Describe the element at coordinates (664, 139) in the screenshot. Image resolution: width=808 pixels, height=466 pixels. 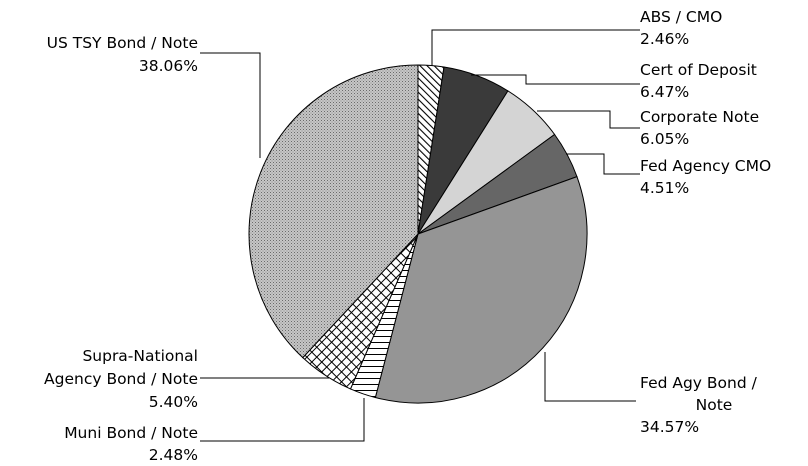
I see `slice-value-corporate-note: 6.05%` at that location.